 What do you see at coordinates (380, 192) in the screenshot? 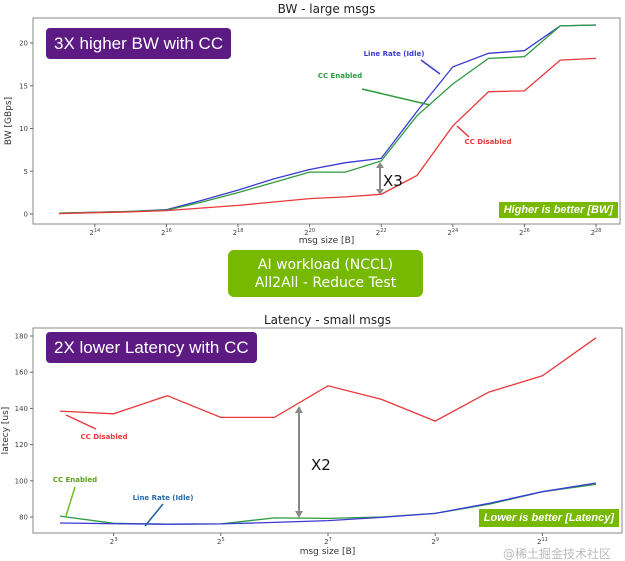
I see `x3-arrow-head-down` at bounding box center [380, 192].